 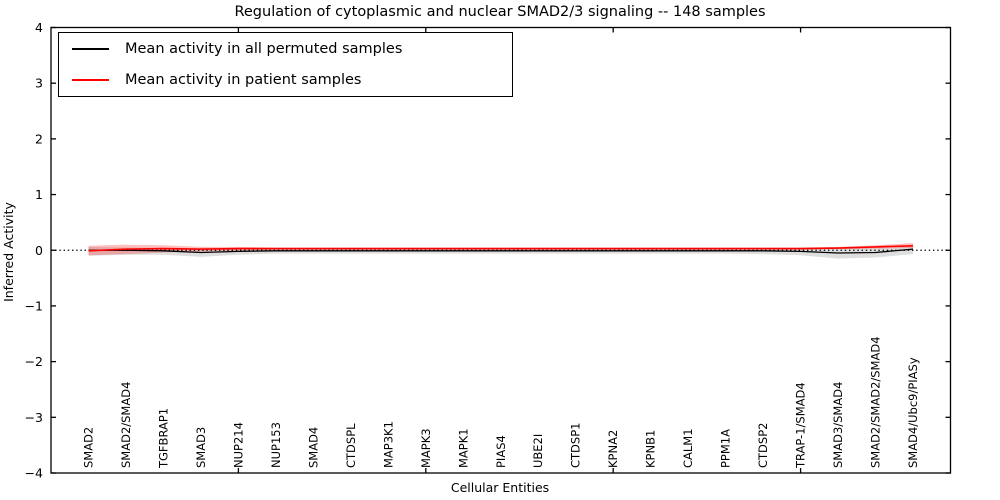 I want to click on x-axis-label: Cellular Entities, so click(x=500, y=487).